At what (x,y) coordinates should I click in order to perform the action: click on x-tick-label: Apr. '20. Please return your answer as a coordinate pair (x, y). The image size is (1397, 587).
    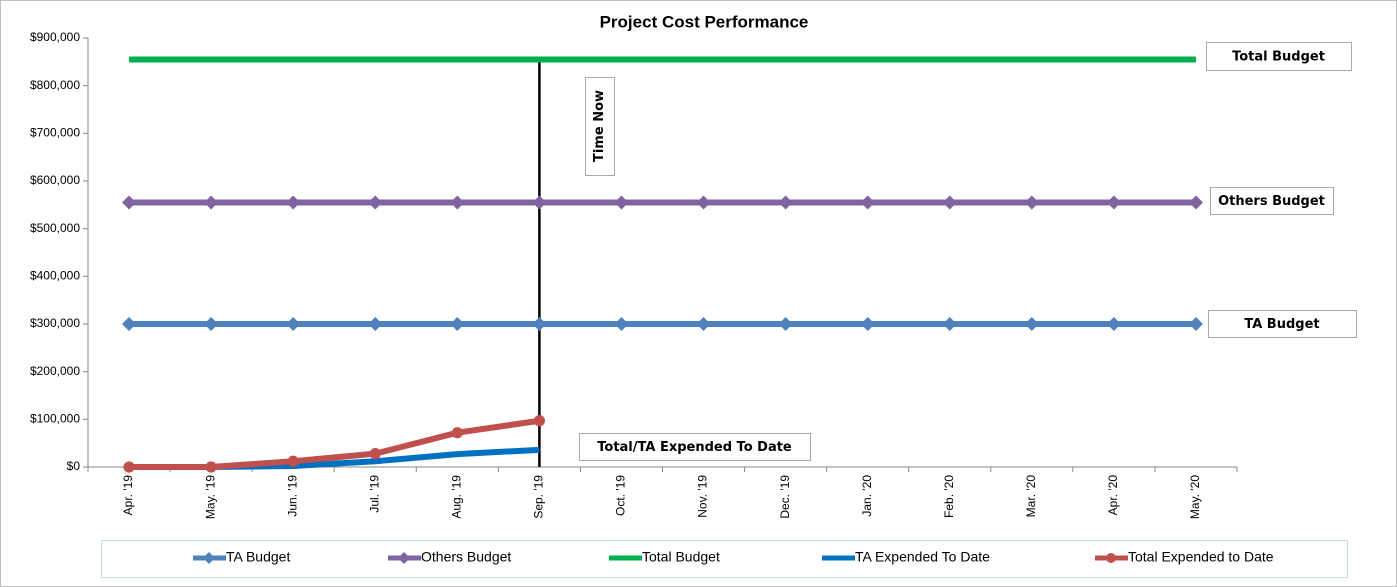
    Looking at the image, I should click on (1113, 495).